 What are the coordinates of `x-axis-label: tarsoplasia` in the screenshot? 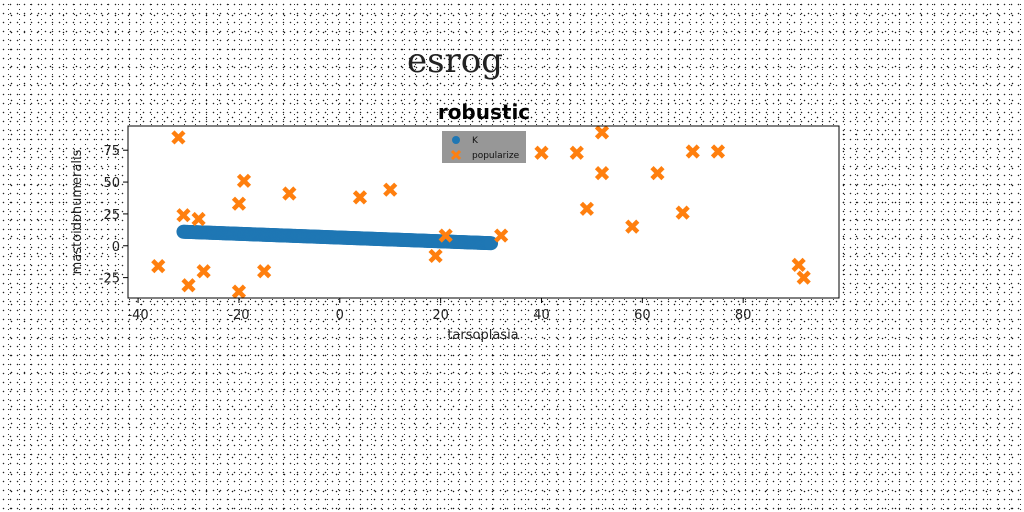 It's located at (482, 335).